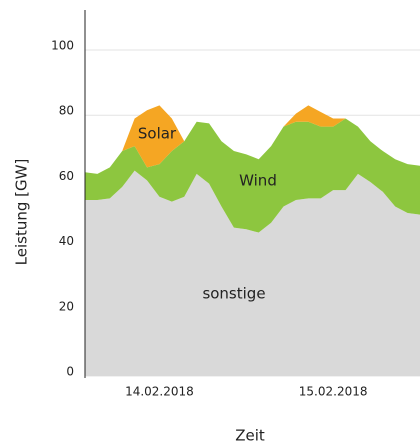 This screenshot has width=420, height=445. What do you see at coordinates (66, 241) in the screenshot?
I see `y-tick-label: 40` at bounding box center [66, 241].